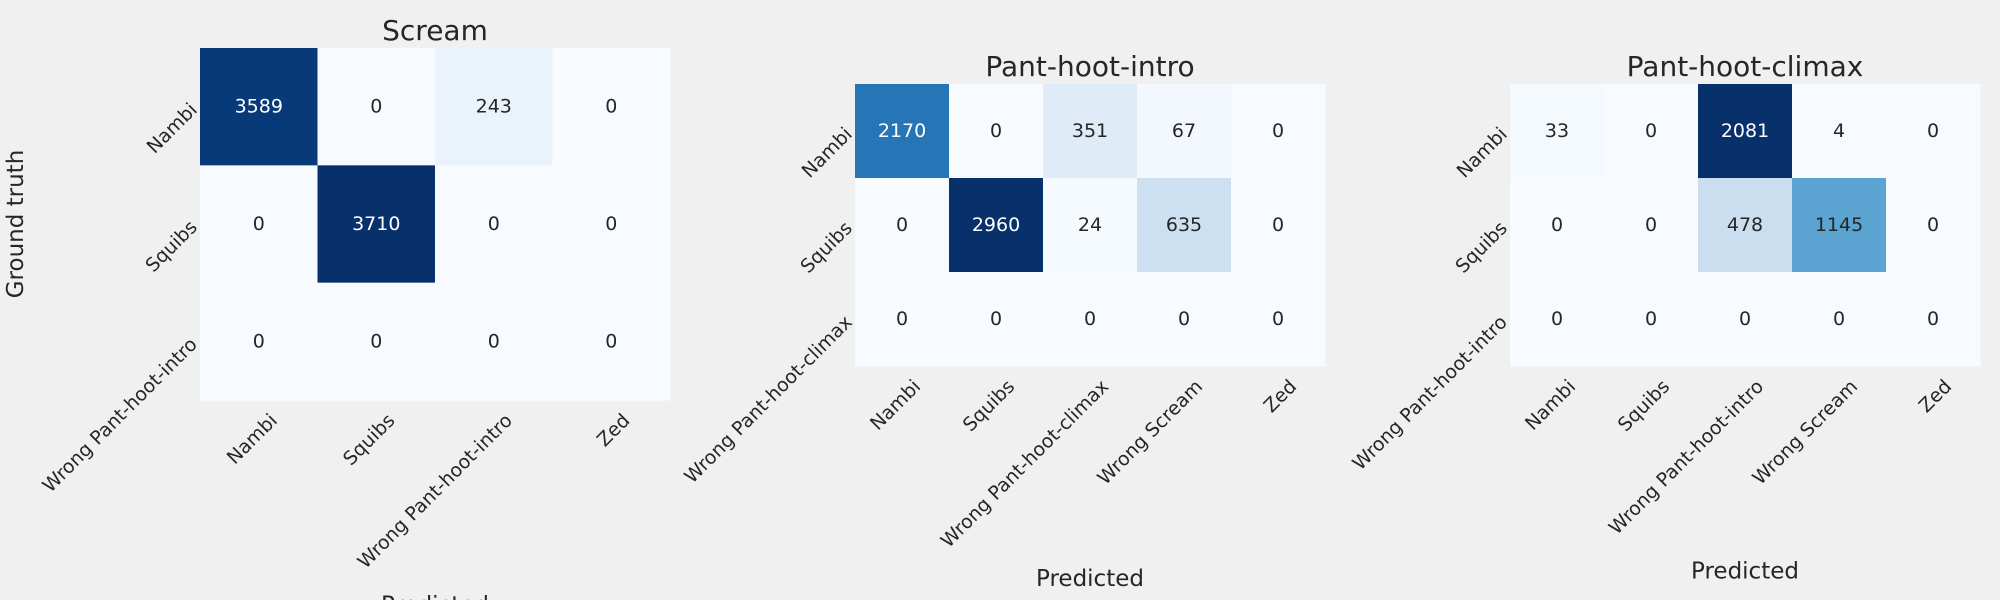 Image resolution: width=2000 pixels, height=600 pixels. I want to click on cell-value-label: 2960, so click(996, 225).